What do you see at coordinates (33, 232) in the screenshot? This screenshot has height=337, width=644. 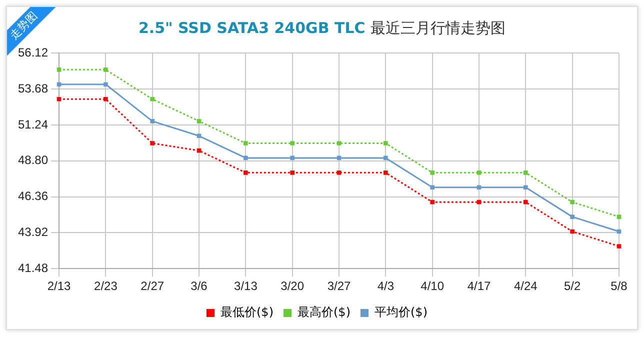 I see `y-tick-label: 43.92` at bounding box center [33, 232].